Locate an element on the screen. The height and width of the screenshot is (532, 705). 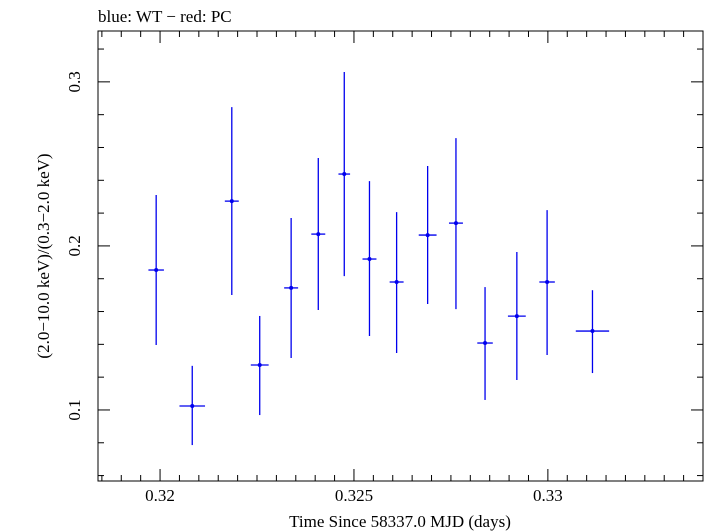
x-tick-label: 0.325 is located at coordinates (354, 495).